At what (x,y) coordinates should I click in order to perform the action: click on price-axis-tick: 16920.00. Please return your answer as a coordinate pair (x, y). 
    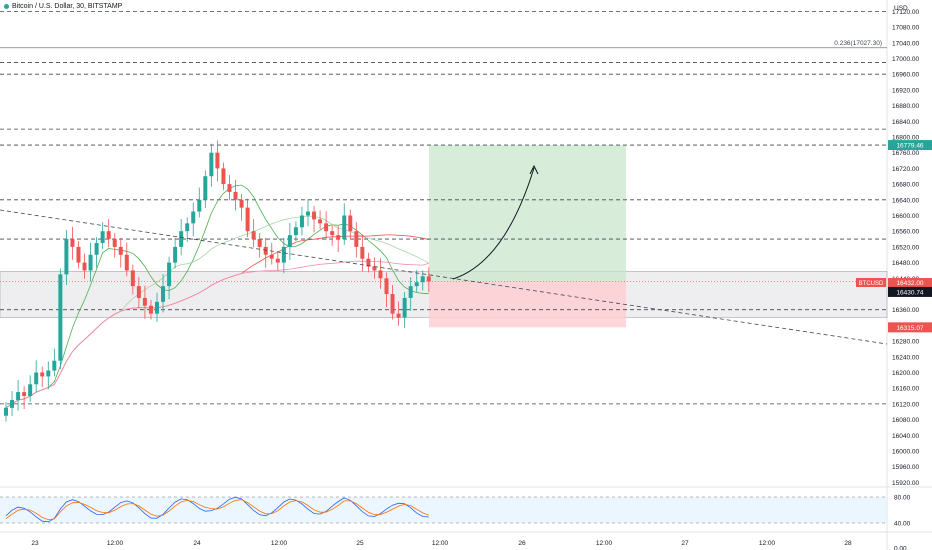
    Looking at the image, I should click on (905, 90).